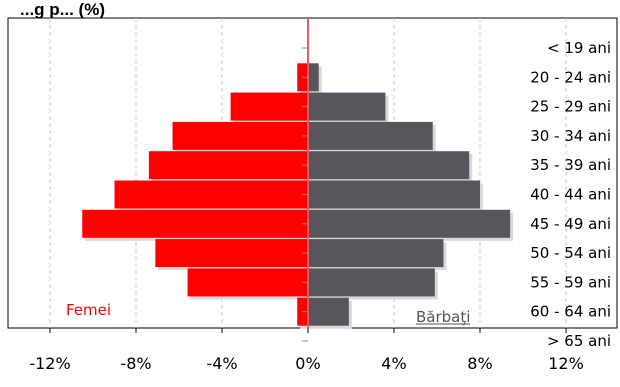 This screenshot has width=620, height=387. Describe the element at coordinates (221, 363) in the screenshot. I see `x-tick-label: -4%` at that location.